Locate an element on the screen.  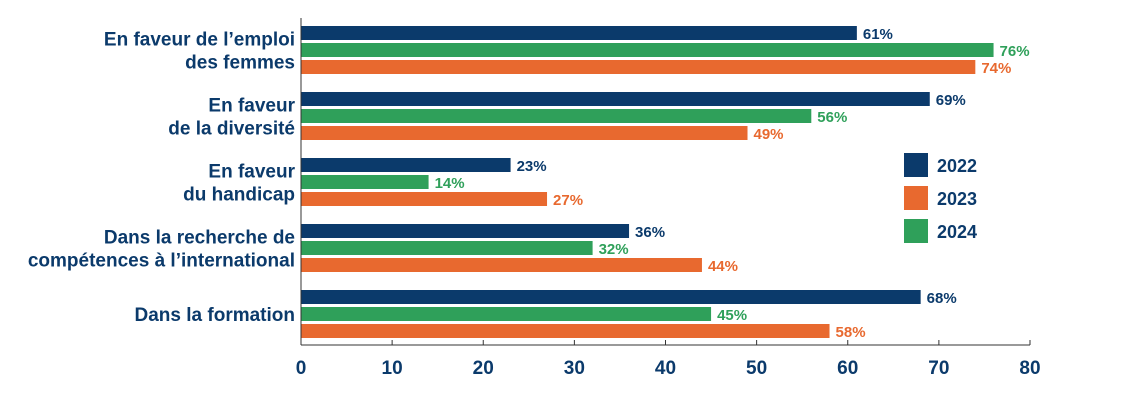
x-tick-label: 30 is located at coordinates (574, 368).